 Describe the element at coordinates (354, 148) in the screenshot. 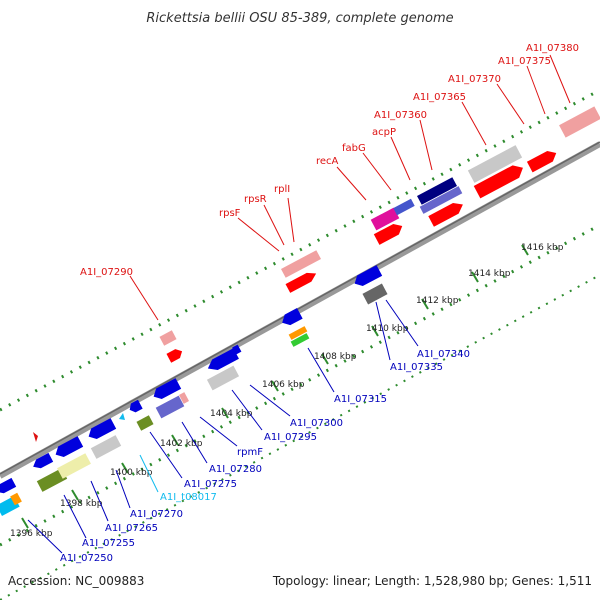

I see `label-fabG: fabG` at that location.